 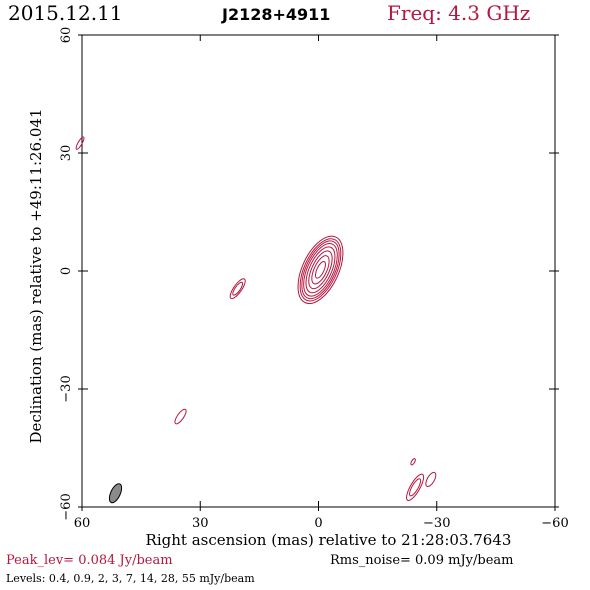 I want to click on x-tick-label: 0, so click(x=318, y=523).